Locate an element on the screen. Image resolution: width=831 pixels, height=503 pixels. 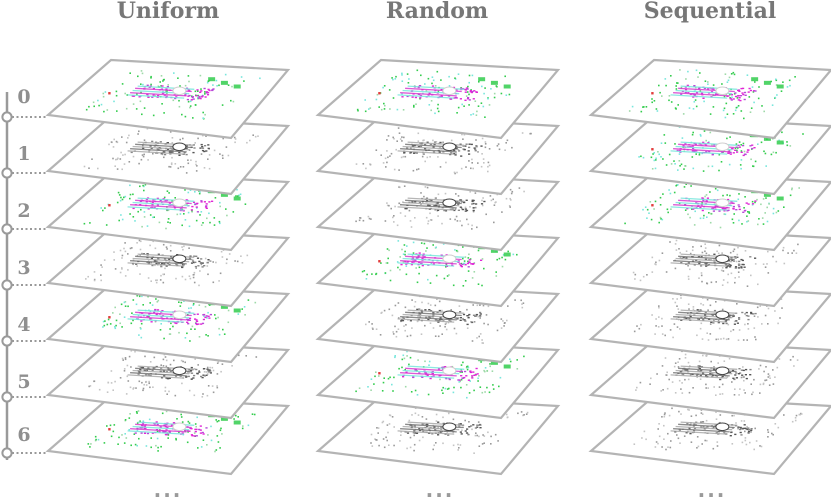
cloud-streak is located at coordinates (699, 432).